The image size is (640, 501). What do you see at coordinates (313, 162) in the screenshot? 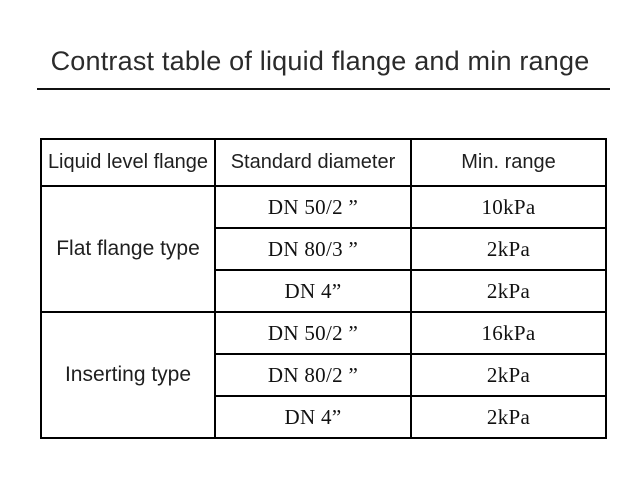
I see `header-standard-diameter: Standard diameter` at bounding box center [313, 162].